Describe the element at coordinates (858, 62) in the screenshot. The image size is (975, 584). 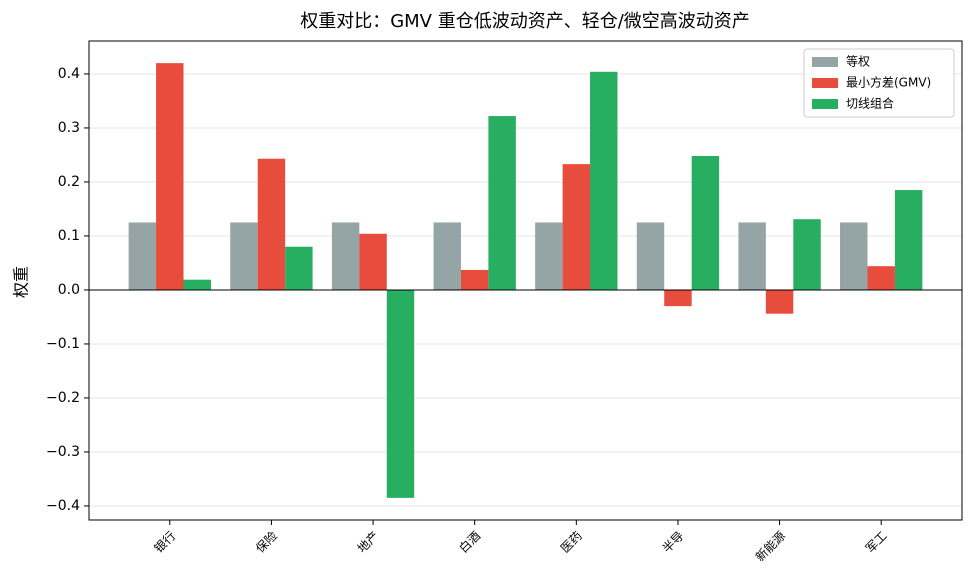
I see `legend-label: 等权` at that location.